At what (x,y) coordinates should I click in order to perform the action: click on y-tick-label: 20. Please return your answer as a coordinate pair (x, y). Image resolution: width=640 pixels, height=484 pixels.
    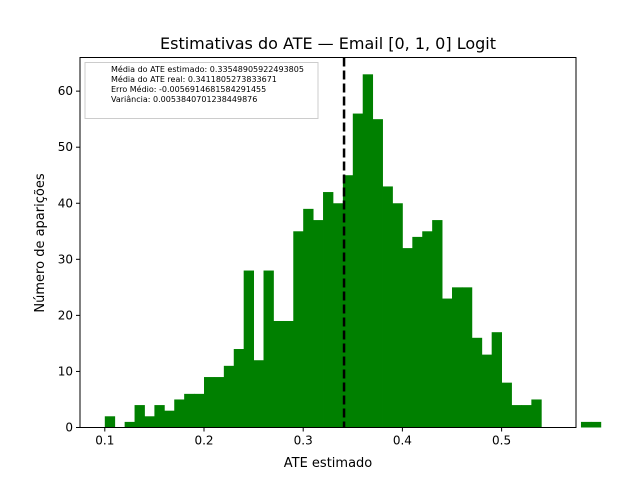
    Looking at the image, I should click on (65, 315).